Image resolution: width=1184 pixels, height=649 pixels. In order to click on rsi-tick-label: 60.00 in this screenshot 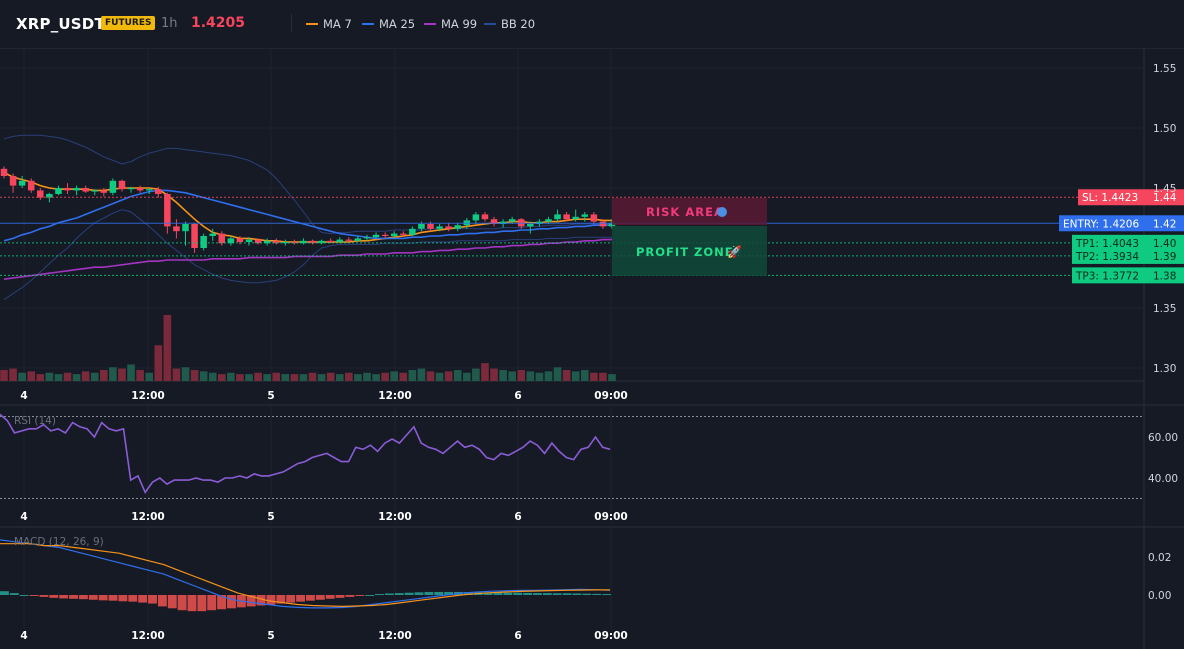, I will do `click(1163, 438)`.